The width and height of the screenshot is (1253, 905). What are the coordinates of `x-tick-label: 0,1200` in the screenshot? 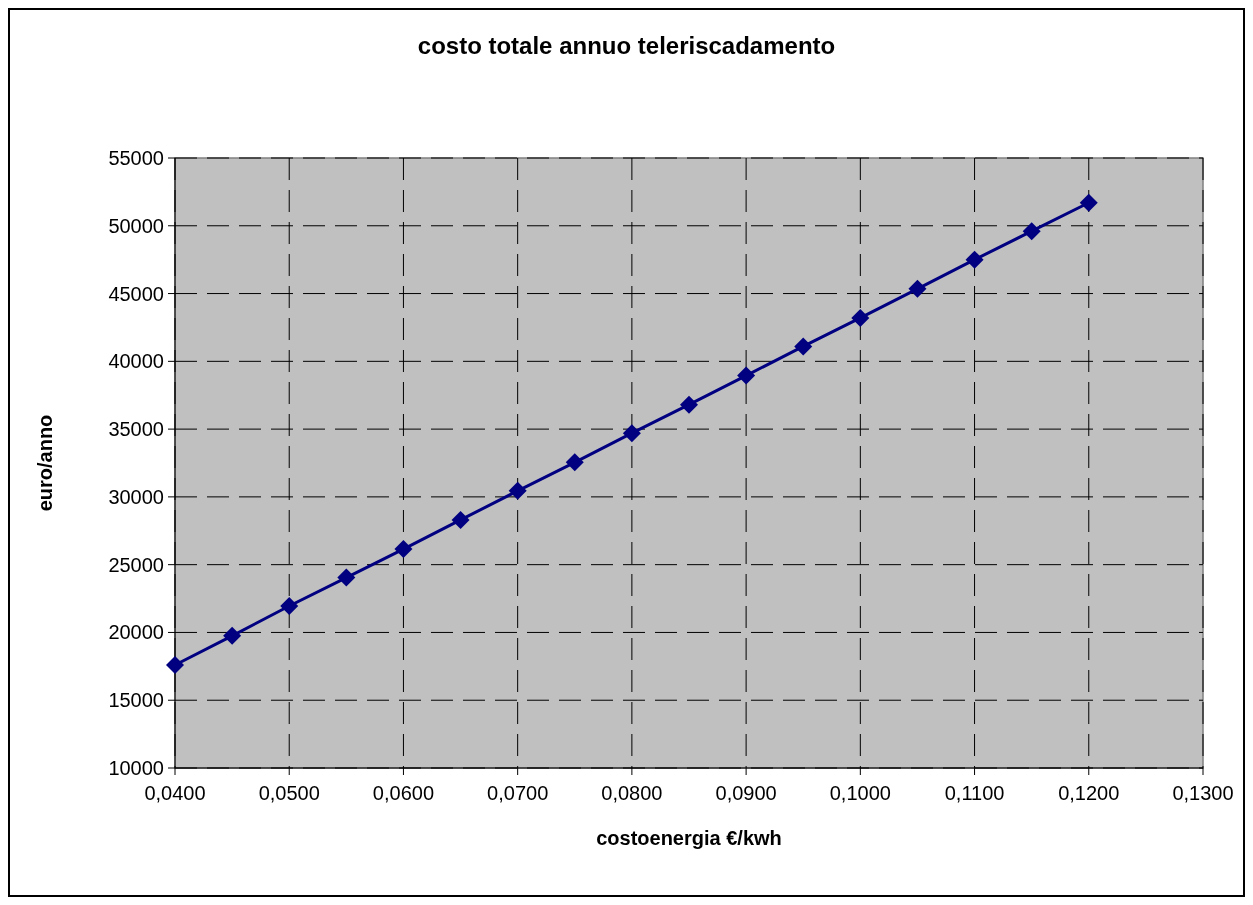 It's located at (1089, 793).